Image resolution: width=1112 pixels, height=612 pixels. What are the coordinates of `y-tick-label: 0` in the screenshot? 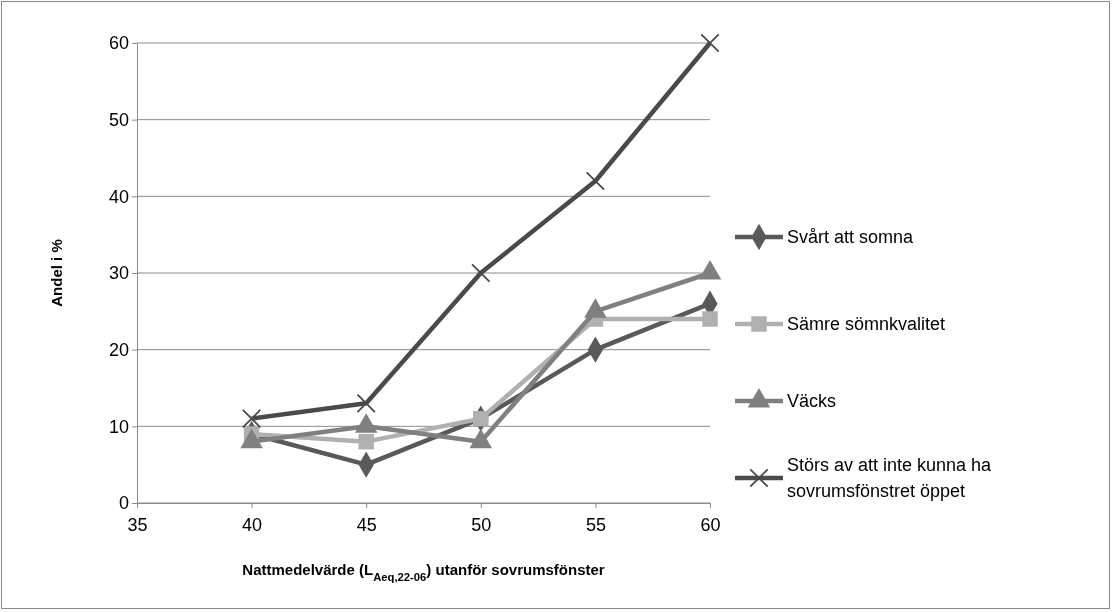 It's located at (123, 503).